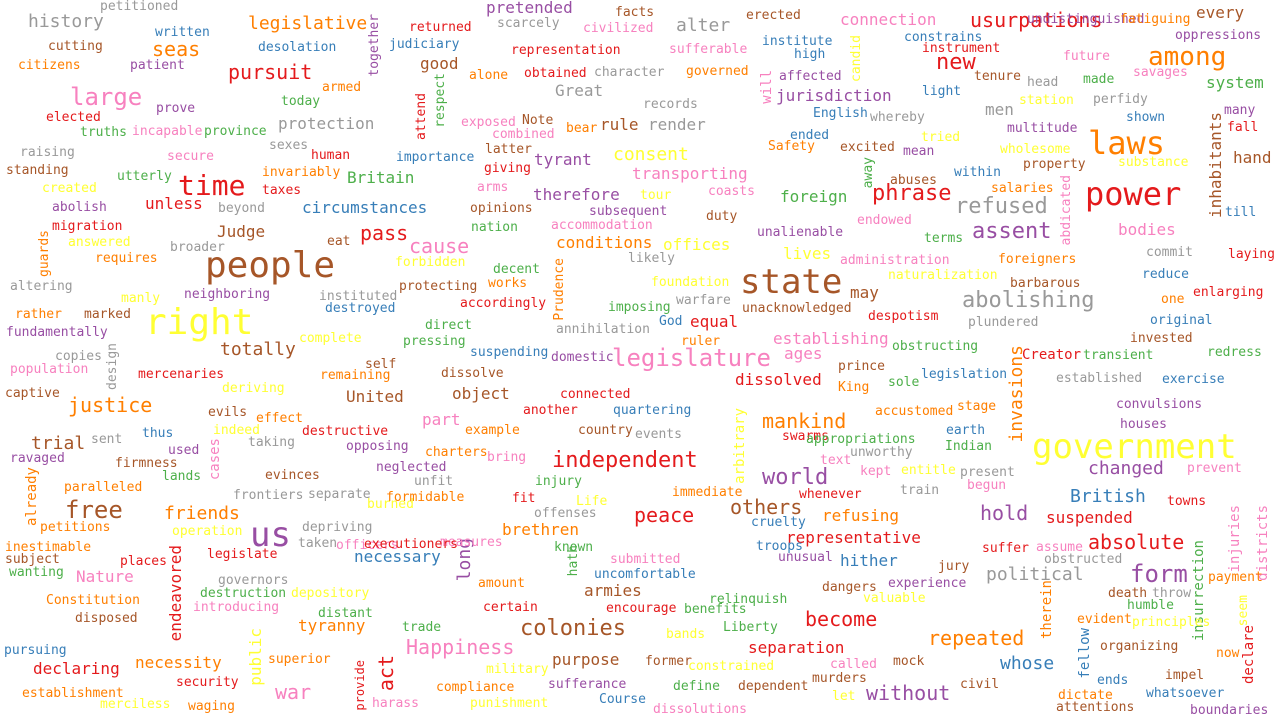  What do you see at coordinates (236, 430) in the screenshot?
I see `cloud-word: indeed` at bounding box center [236, 430].